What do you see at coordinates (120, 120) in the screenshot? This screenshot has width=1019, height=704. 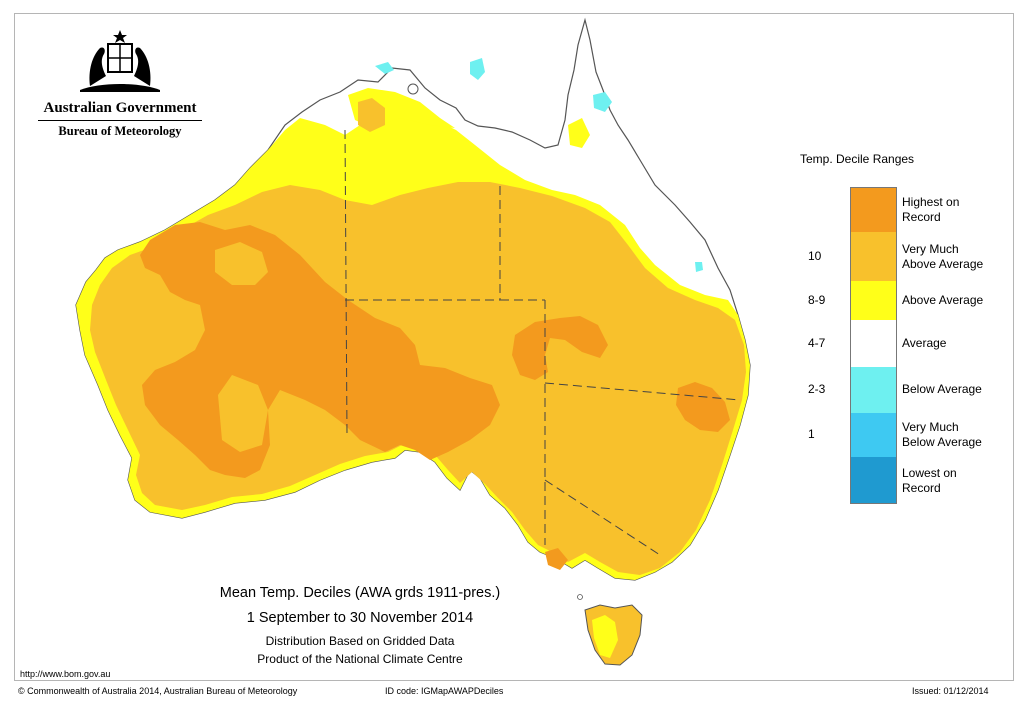 I see `logo-divider` at bounding box center [120, 120].